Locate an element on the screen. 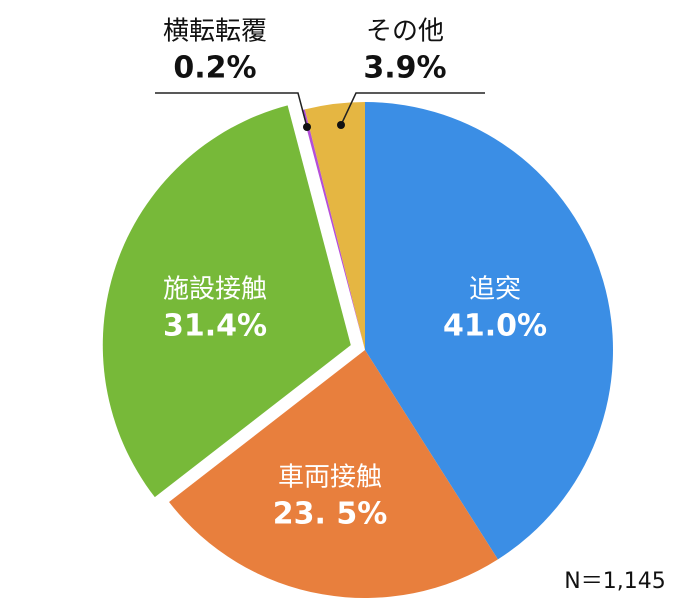 The height and width of the screenshot is (610, 690). slice-label: その他 is located at coordinates (405, 32).